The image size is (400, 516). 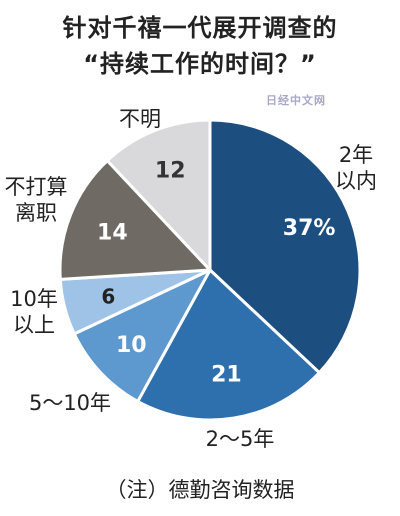 I want to click on watermark-logo: 日经中文网, so click(x=296, y=100).